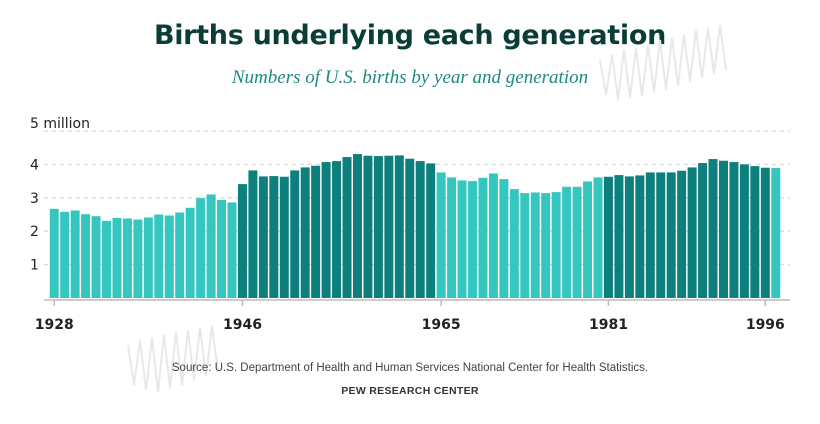 The image size is (820, 424). What do you see at coordinates (117, 257) in the screenshot?
I see `bar-1934` at bounding box center [117, 257].